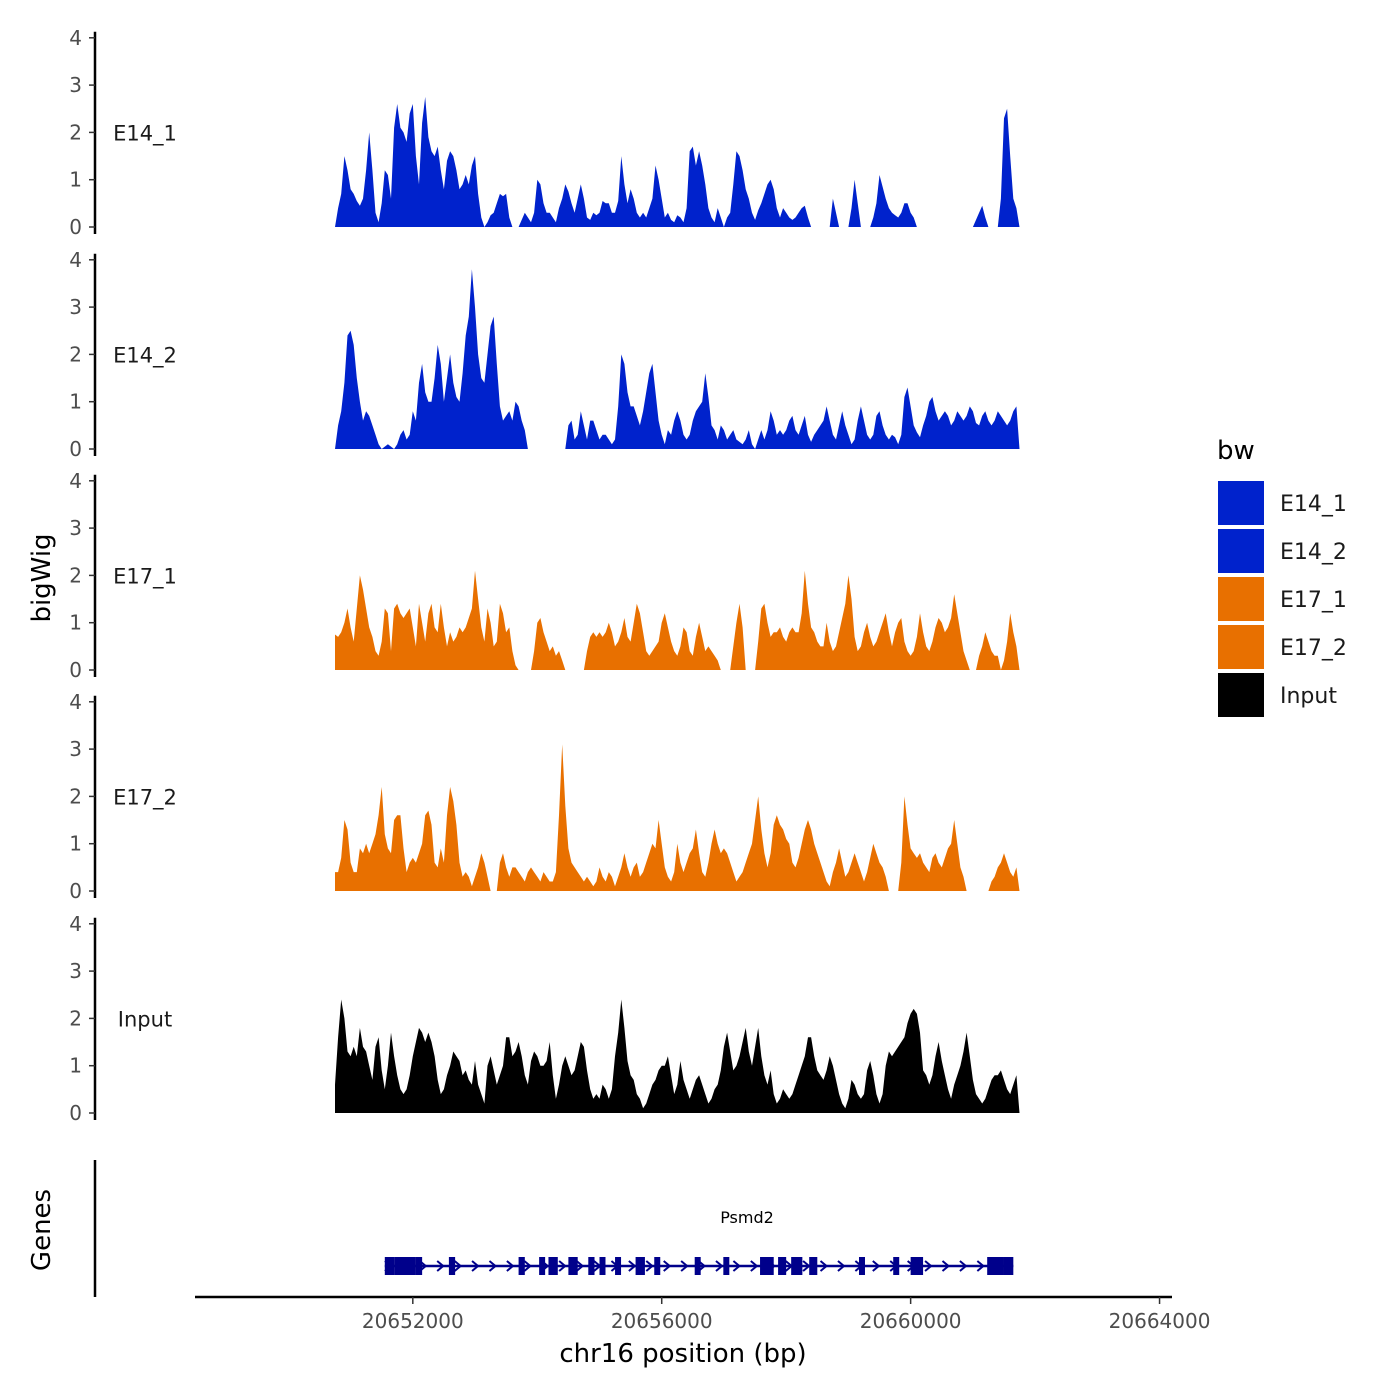  Describe the element at coordinates (699, 1266) in the screenshot. I see `gene-model-psmd2` at that location.